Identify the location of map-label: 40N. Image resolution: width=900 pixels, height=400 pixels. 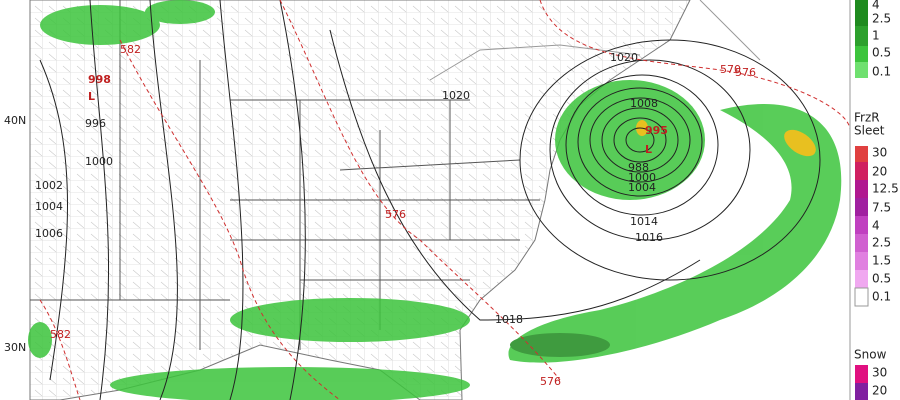
(15, 120).